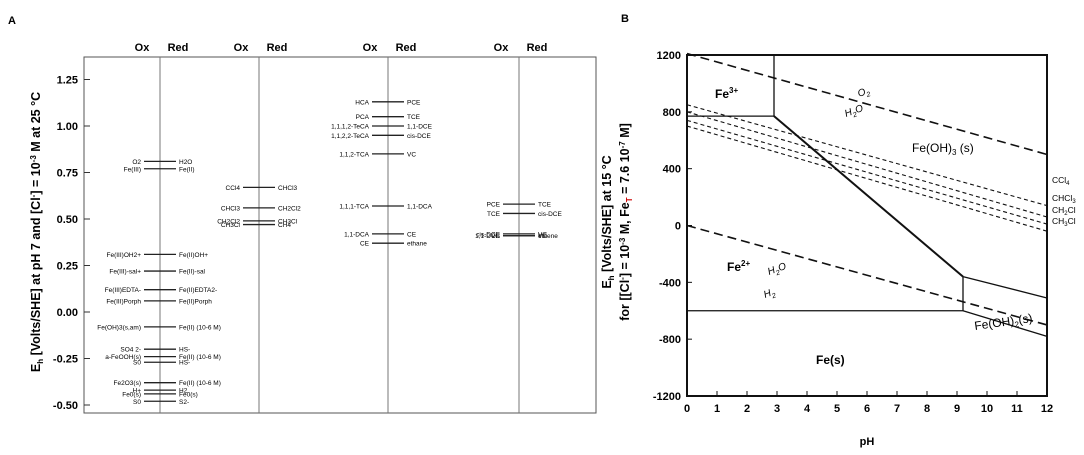  Describe the element at coordinates (388, 102) in the screenshot. I see `couple-marker: HCA PCE` at that location.